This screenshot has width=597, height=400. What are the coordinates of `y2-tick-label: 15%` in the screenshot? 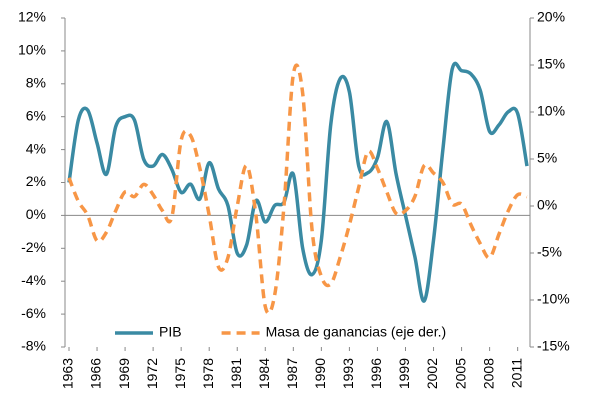 It's located at (551, 64).